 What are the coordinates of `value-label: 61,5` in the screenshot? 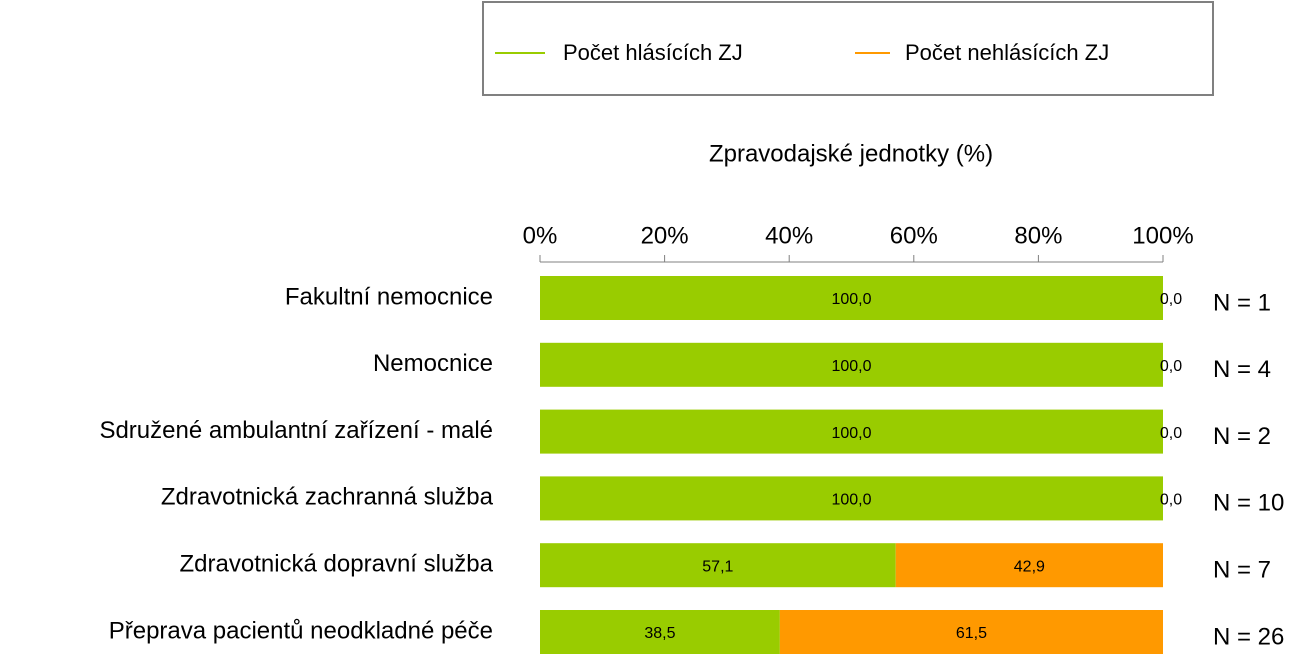 It's located at (971, 633).